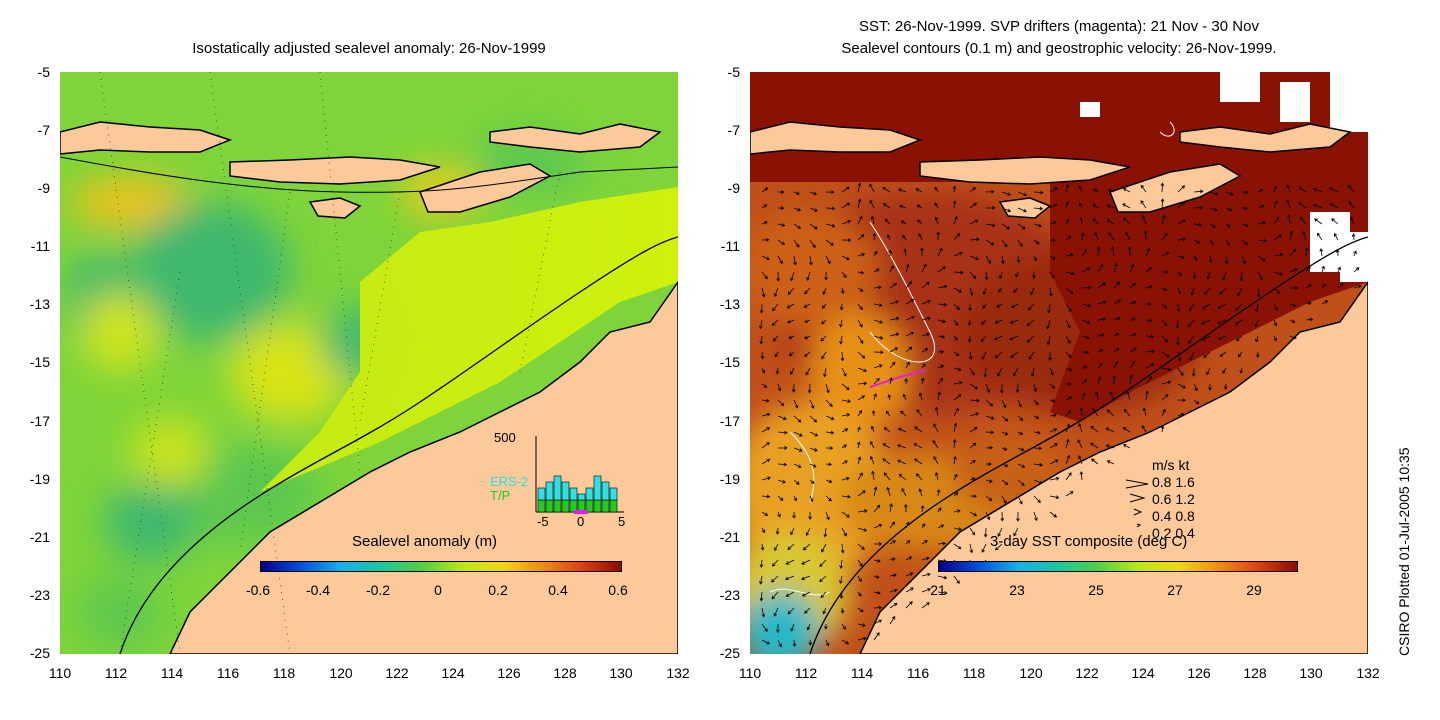 Image resolution: width=1440 pixels, height=720 pixels. Describe the element at coordinates (729, 595) in the screenshot. I see `right-y-tick: -23` at that location.